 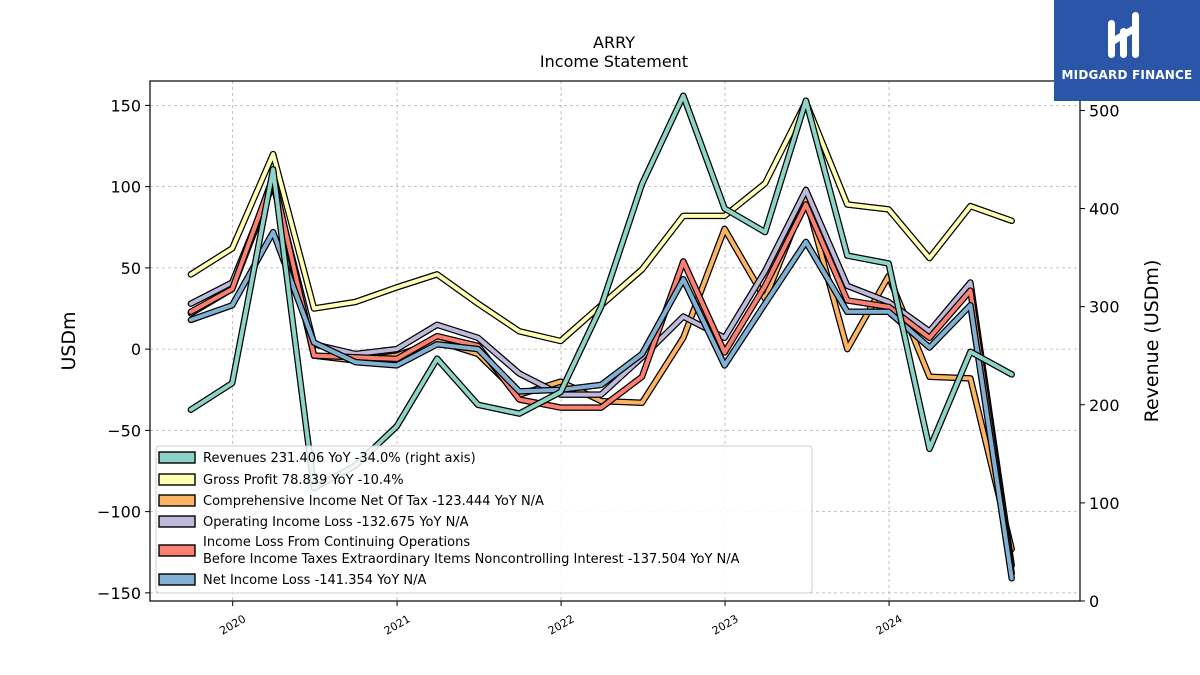 I want to click on legend-label: Operating Income Loss -132.675 YoY N/A, so click(x=336, y=522).